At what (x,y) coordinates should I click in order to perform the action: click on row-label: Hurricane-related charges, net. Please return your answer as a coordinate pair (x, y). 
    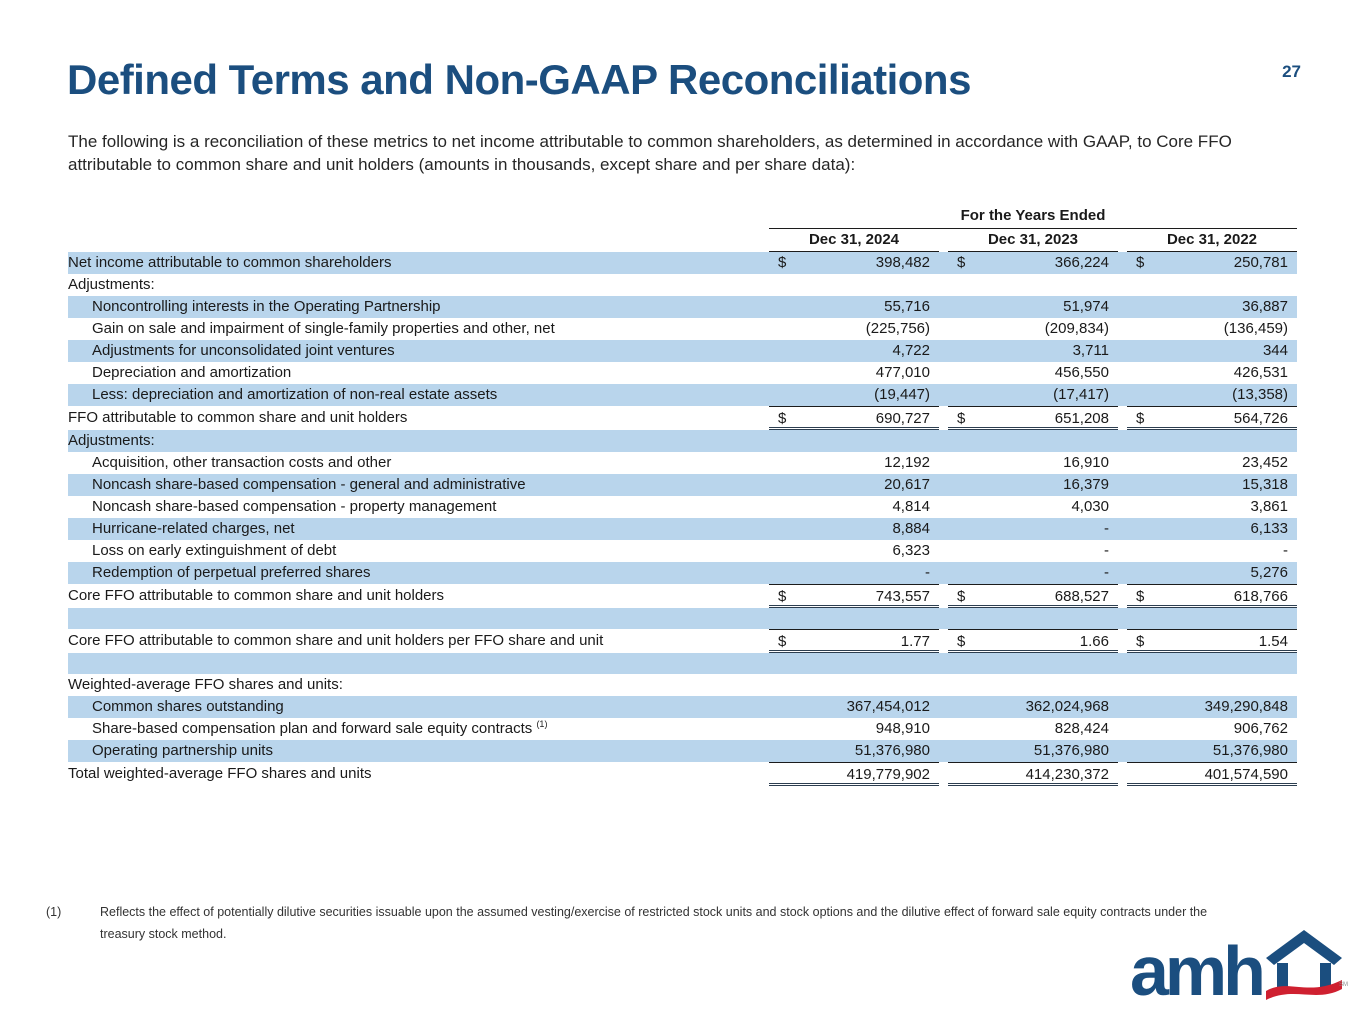
    Looking at the image, I should click on (193, 528).